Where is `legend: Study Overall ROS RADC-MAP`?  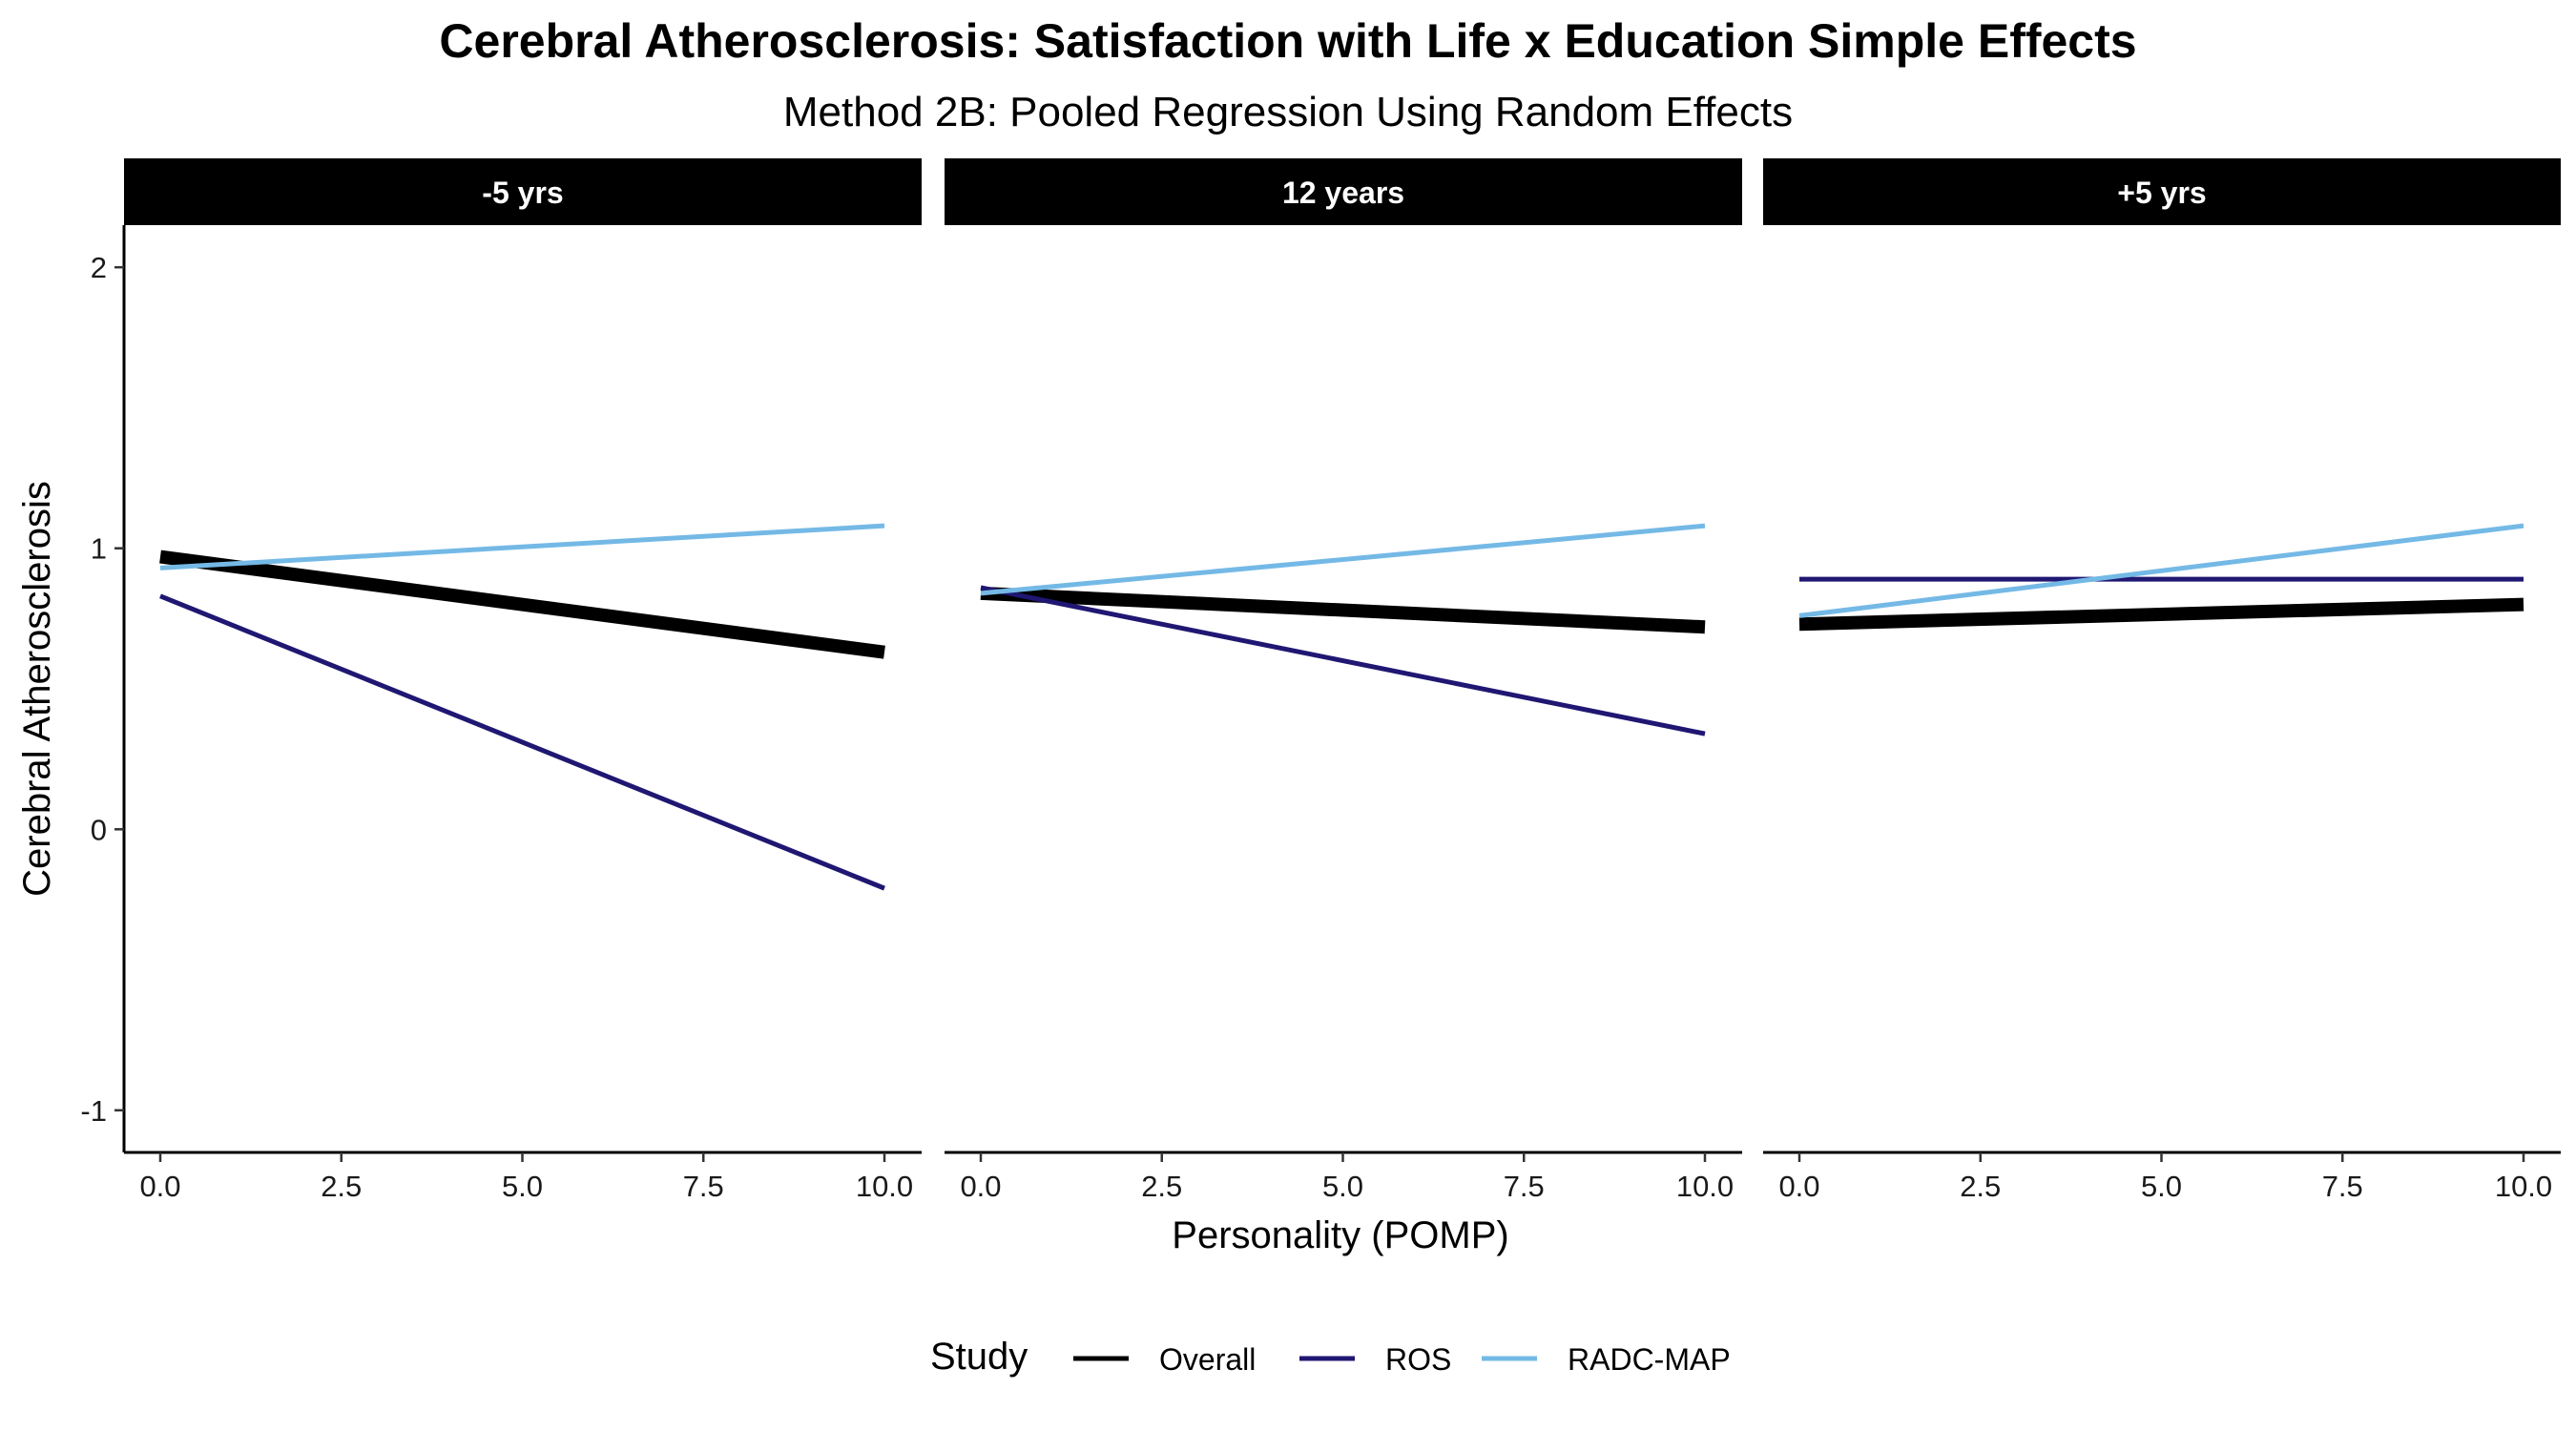
legend: Study Overall ROS RADC-MAP is located at coordinates (1330, 1357).